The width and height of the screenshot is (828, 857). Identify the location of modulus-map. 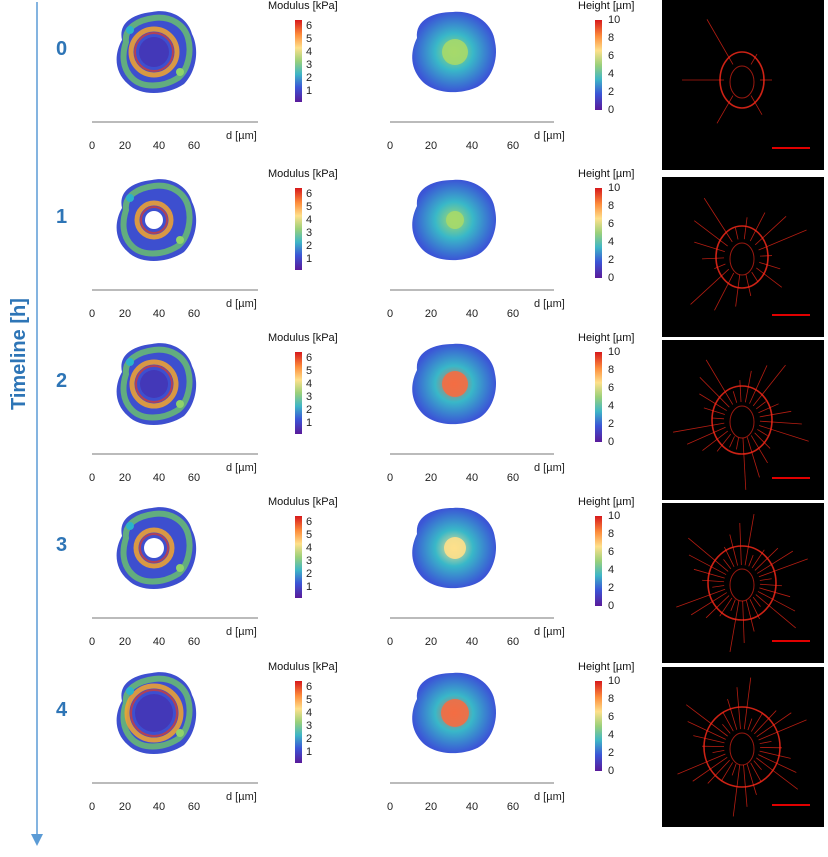
(170, 384).